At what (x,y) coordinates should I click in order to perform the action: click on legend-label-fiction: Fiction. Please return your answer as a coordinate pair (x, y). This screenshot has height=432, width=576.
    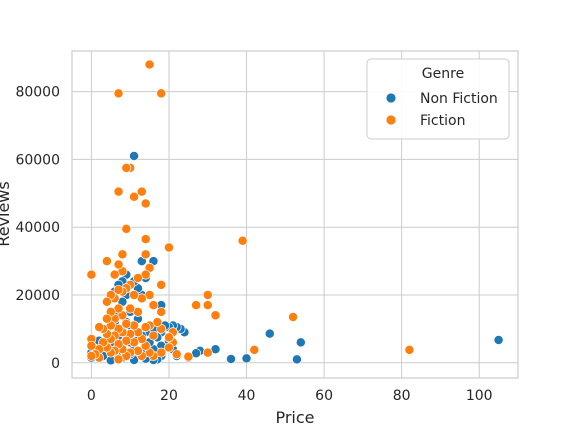
    Looking at the image, I should click on (442, 121).